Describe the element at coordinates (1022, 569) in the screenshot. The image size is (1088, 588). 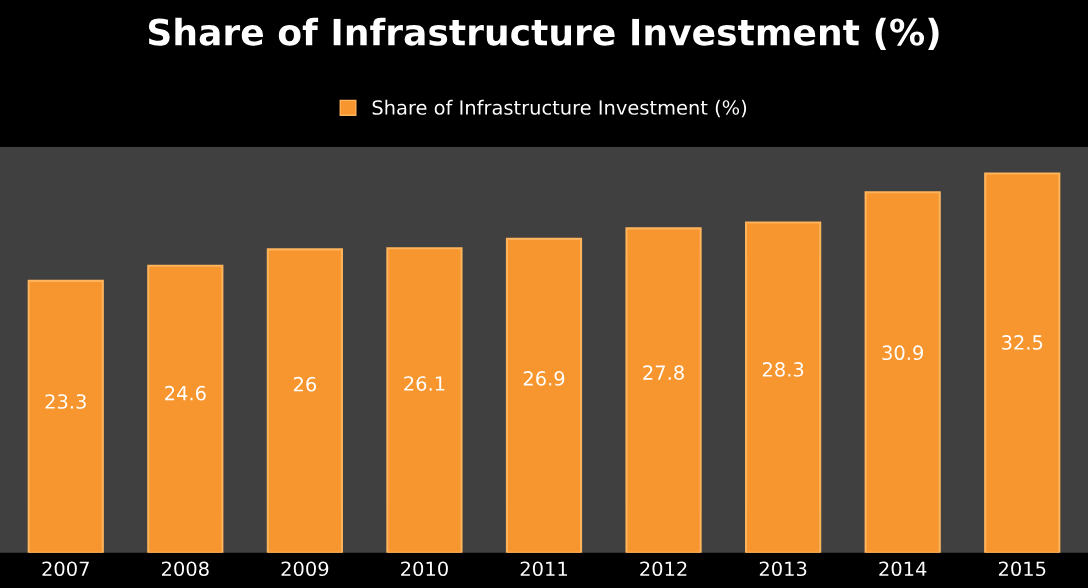
I see `x-tick-label: 2015` at that location.